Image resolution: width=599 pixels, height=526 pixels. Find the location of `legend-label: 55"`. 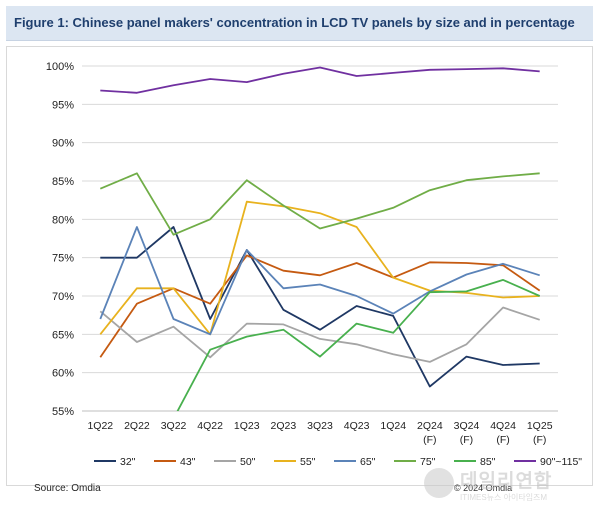

legend-label: 55" is located at coordinates (308, 462).